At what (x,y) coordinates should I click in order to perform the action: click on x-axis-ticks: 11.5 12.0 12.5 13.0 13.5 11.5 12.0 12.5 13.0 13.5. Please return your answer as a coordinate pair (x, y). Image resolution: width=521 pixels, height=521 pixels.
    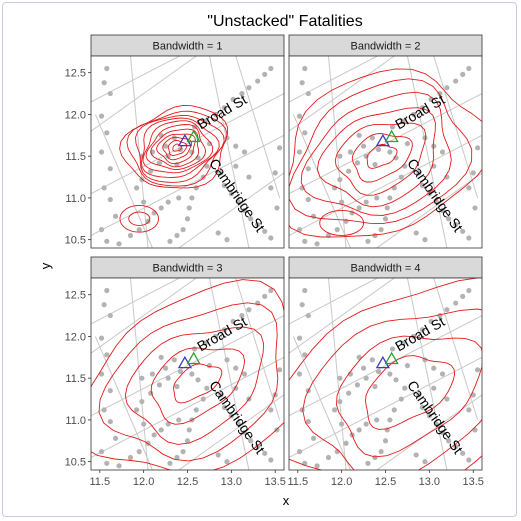
    Looking at the image, I should click on (286, 479).